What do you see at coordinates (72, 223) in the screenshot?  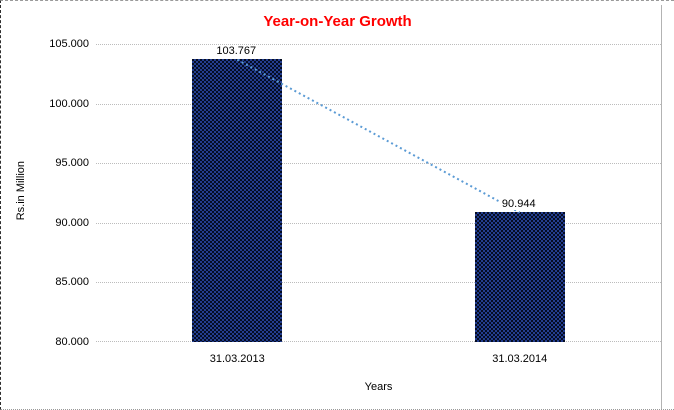 I see `y-tick-label: 90.000` at bounding box center [72, 223].